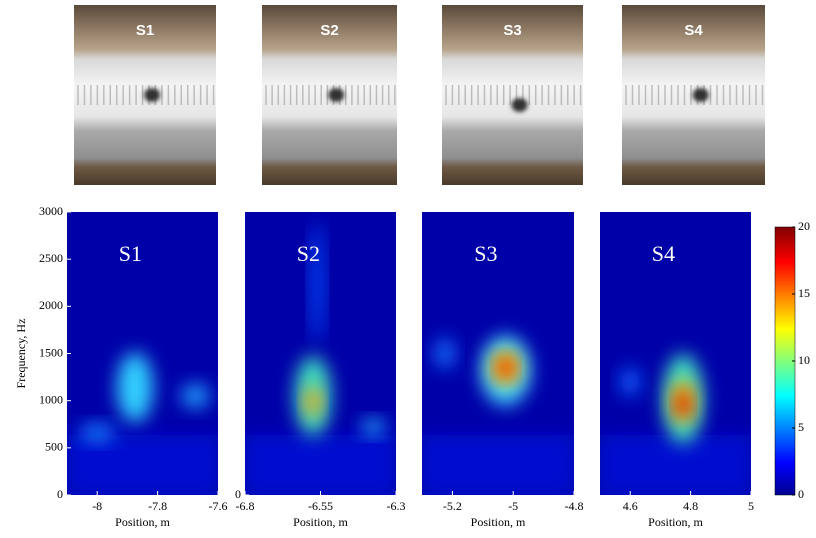  I want to click on panel-label: S1, so click(130, 253).